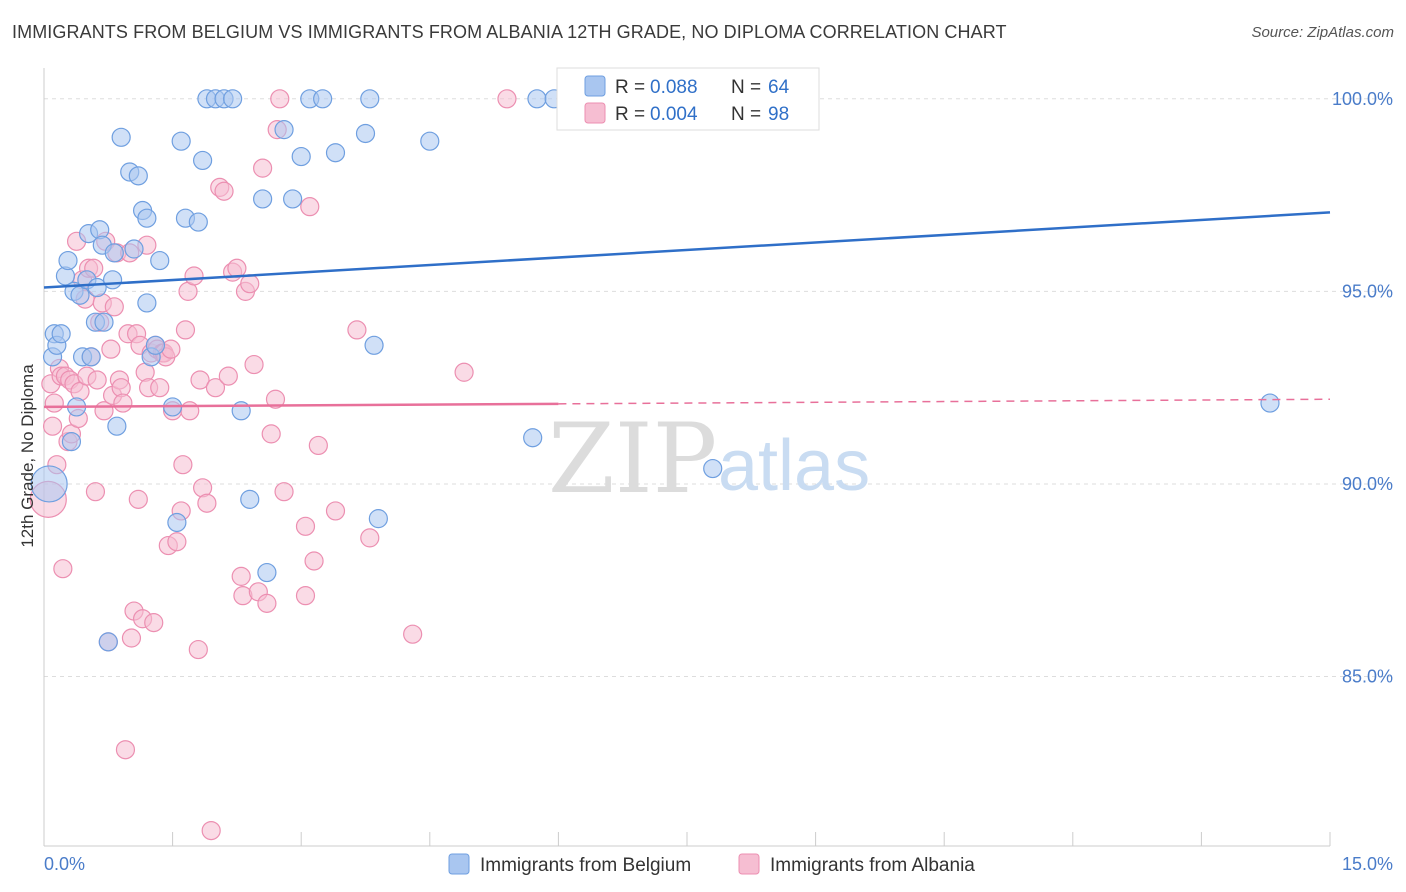 This screenshot has height=892, width=1406. I want to click on bottom-legend-swatch-belgium, so click(459, 864).